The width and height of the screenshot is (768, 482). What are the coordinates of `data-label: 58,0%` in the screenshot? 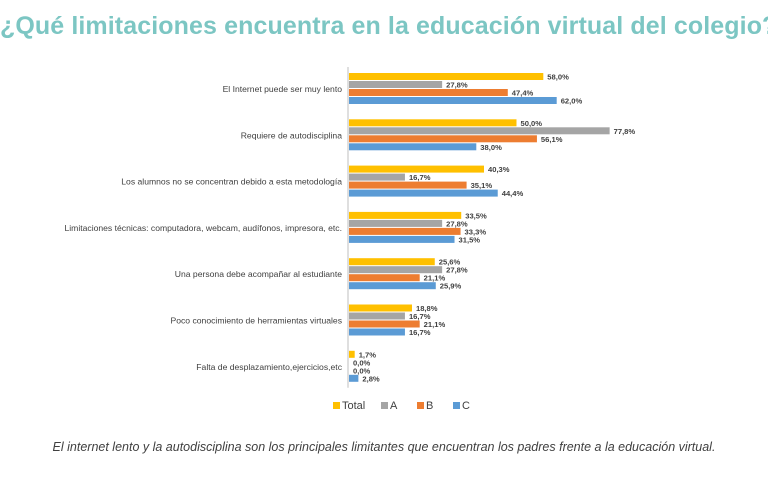 It's located at (558, 77).